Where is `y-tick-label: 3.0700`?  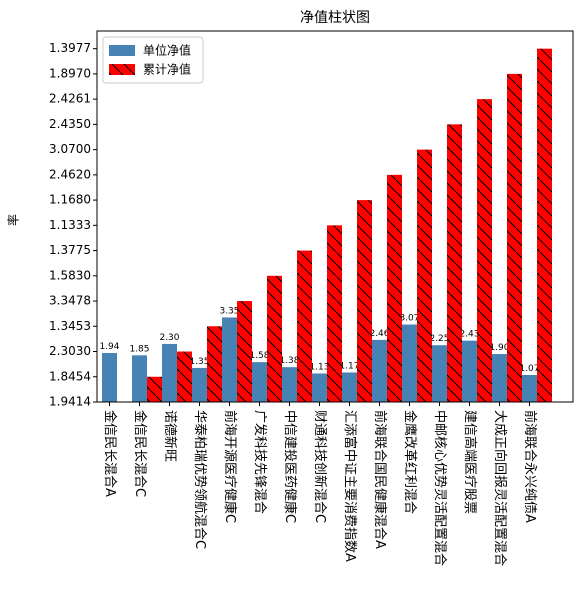
y-tick-label: 3.0700 is located at coordinates (70, 149).